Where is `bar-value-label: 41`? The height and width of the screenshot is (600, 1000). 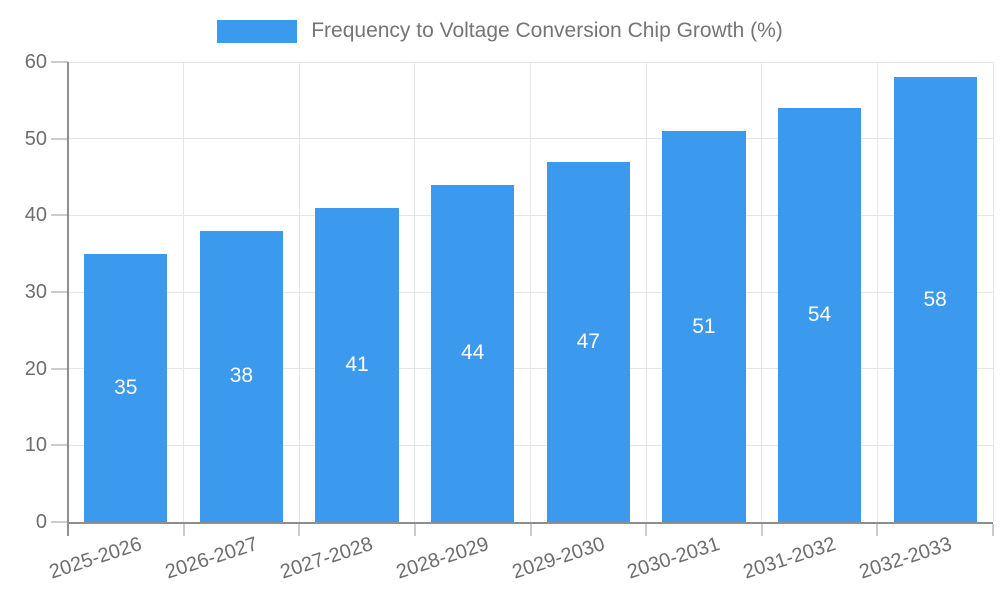 bar-value-label: 41 is located at coordinates (357, 364).